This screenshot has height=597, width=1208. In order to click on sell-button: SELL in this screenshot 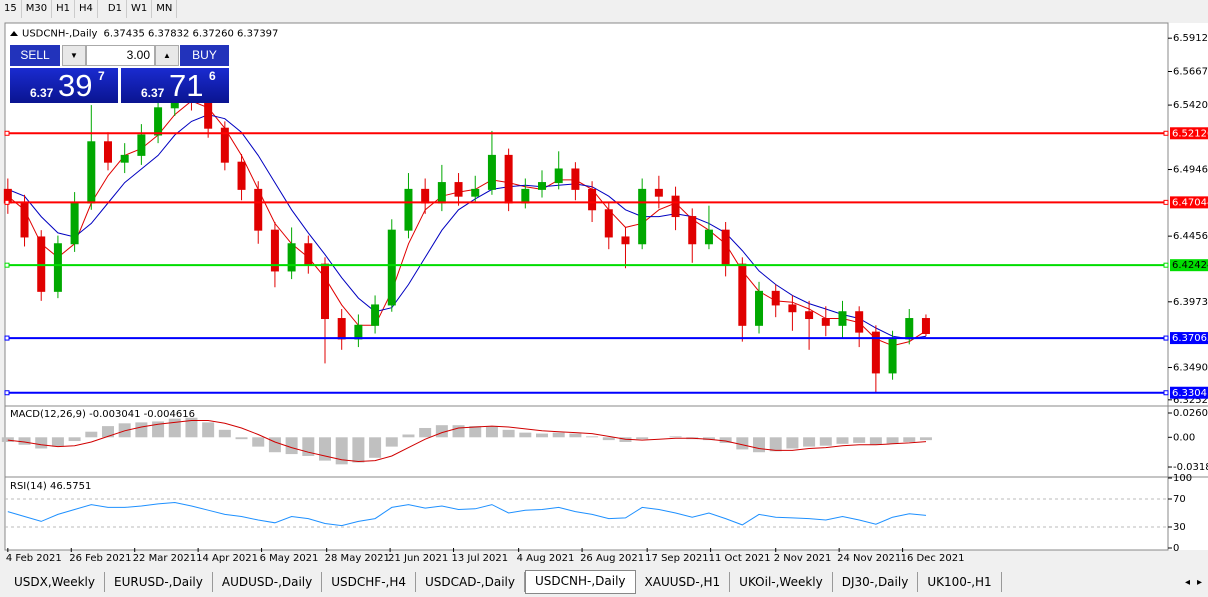, I will do `click(35, 55)`.